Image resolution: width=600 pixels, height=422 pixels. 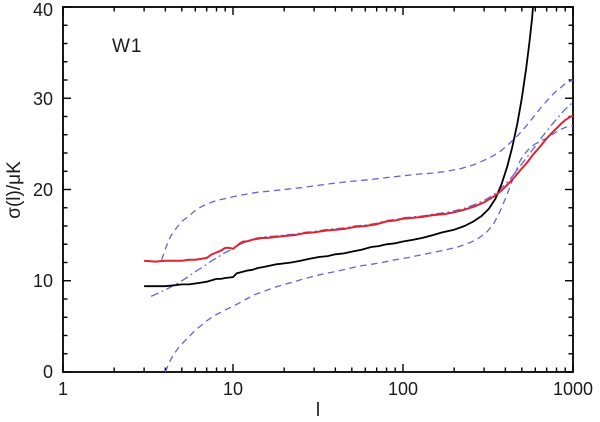 I want to click on x-tick-label-100: 100, so click(x=403, y=389).